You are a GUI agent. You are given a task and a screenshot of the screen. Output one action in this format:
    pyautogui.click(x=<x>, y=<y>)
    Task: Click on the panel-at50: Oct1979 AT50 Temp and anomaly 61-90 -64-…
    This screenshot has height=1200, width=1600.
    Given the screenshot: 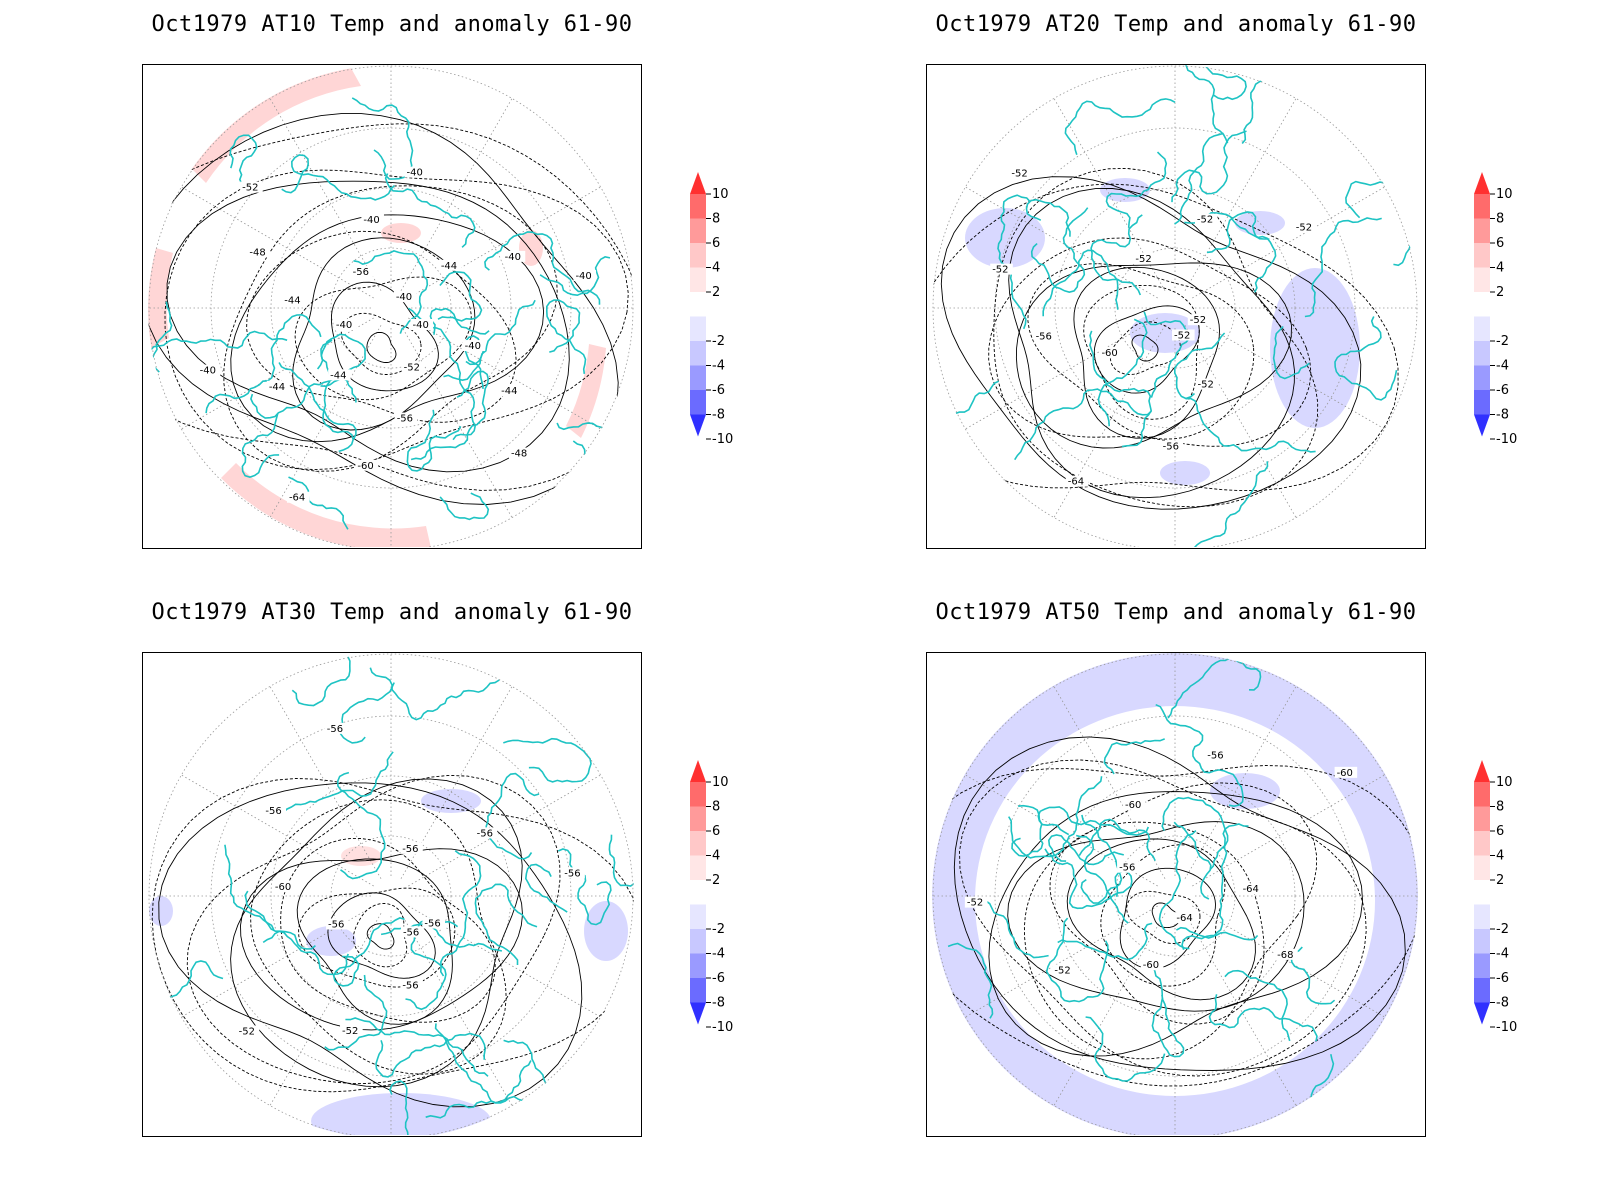 What is the action you would take?
    pyautogui.click(x=1176, y=870)
    